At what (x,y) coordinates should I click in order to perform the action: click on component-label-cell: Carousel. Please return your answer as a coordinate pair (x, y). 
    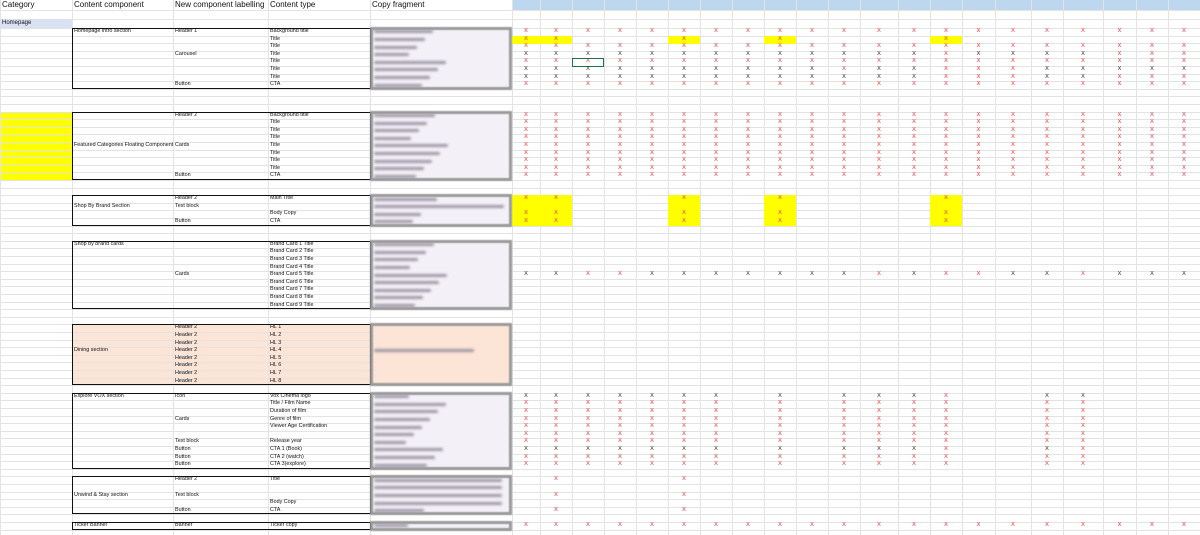
    Looking at the image, I should click on (186, 53).